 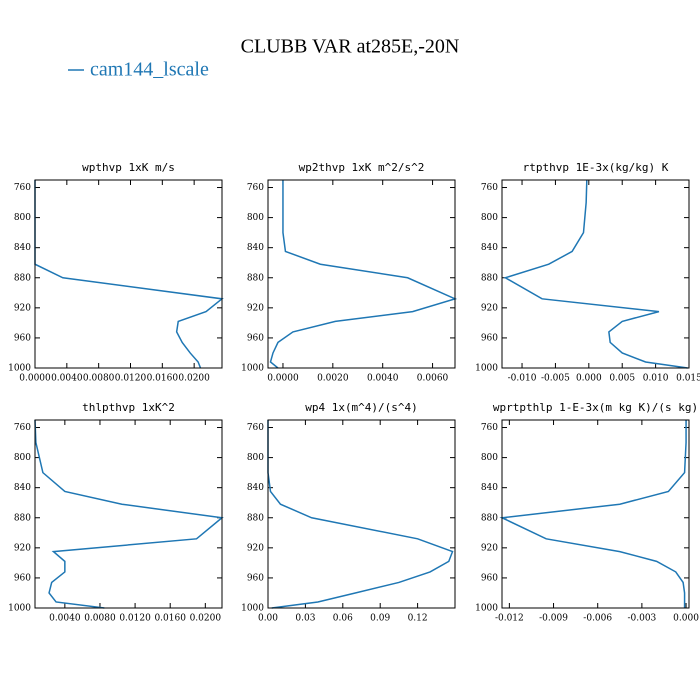 I want to click on x-tick-label: -0.003, so click(x=641, y=619).